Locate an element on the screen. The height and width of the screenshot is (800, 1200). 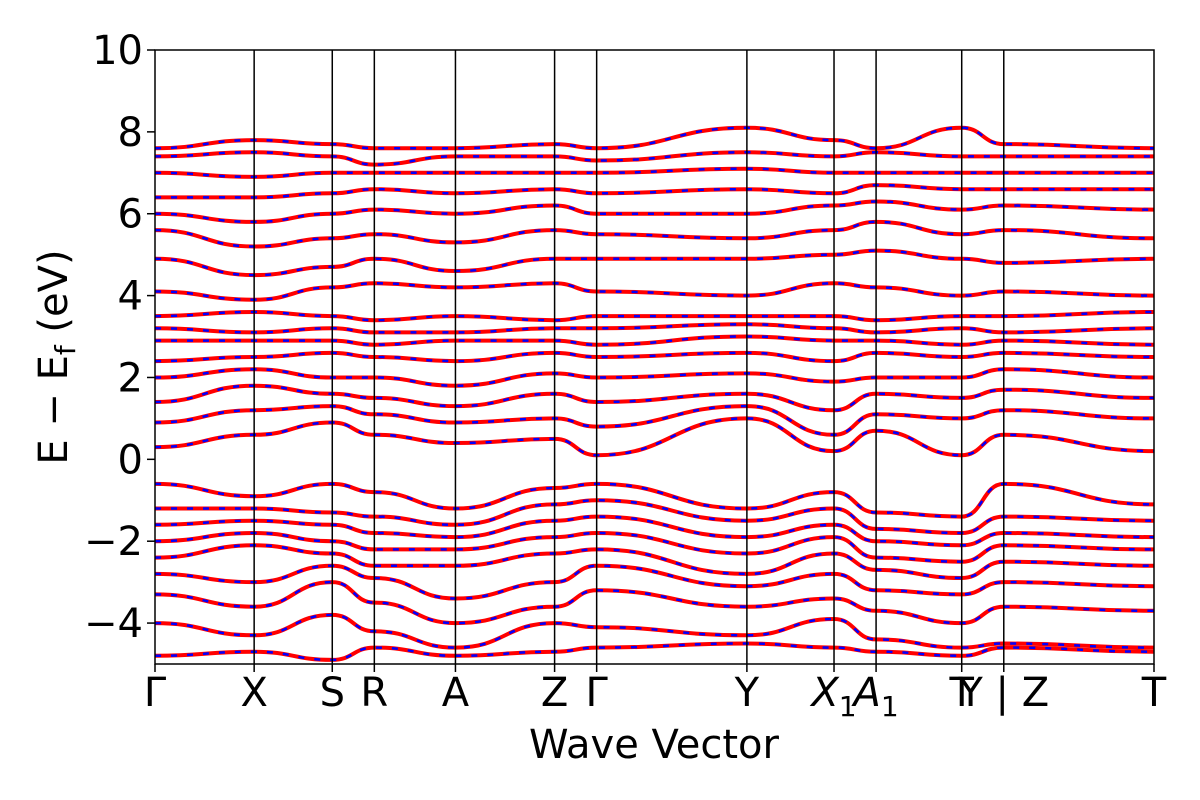
x-tick-label: Y is located at coordinates (747, 693).